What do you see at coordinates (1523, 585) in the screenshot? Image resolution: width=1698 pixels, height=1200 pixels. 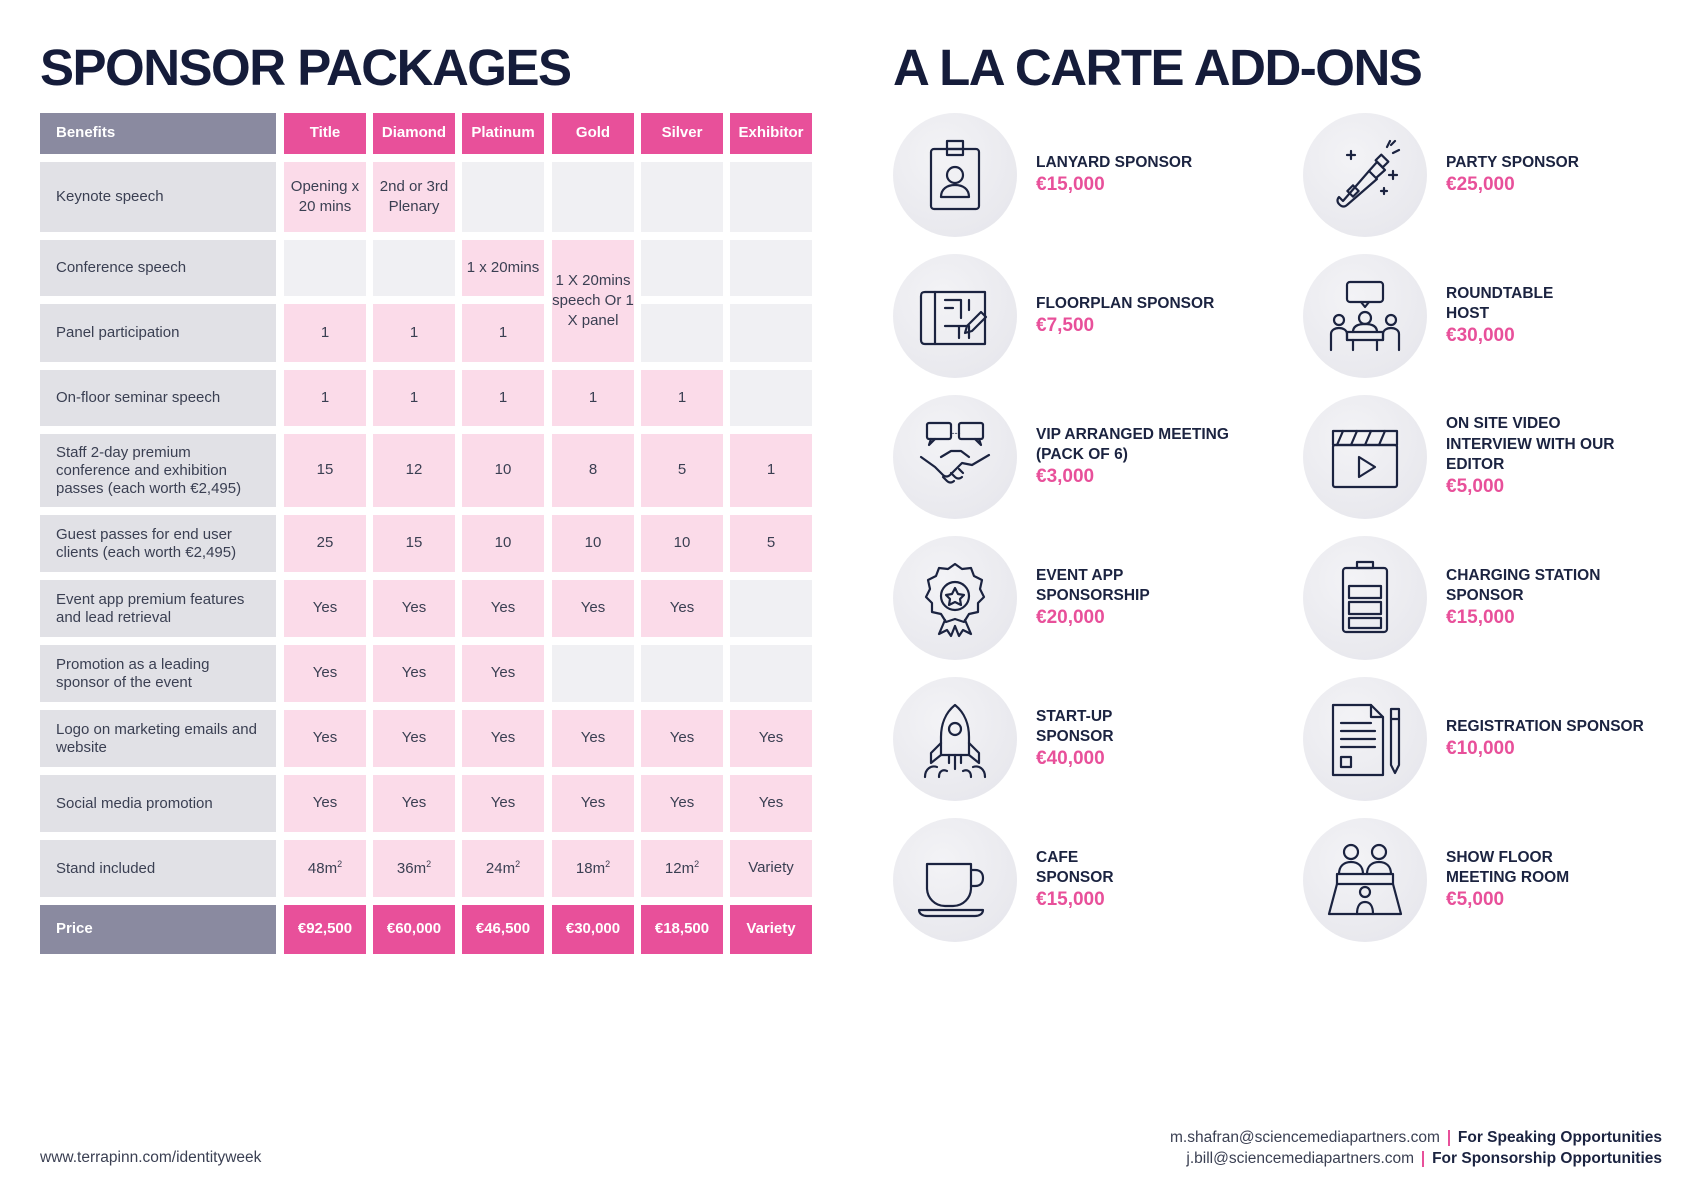 I see `addon-name: CHARGING STATION SPONSOR` at bounding box center [1523, 585].